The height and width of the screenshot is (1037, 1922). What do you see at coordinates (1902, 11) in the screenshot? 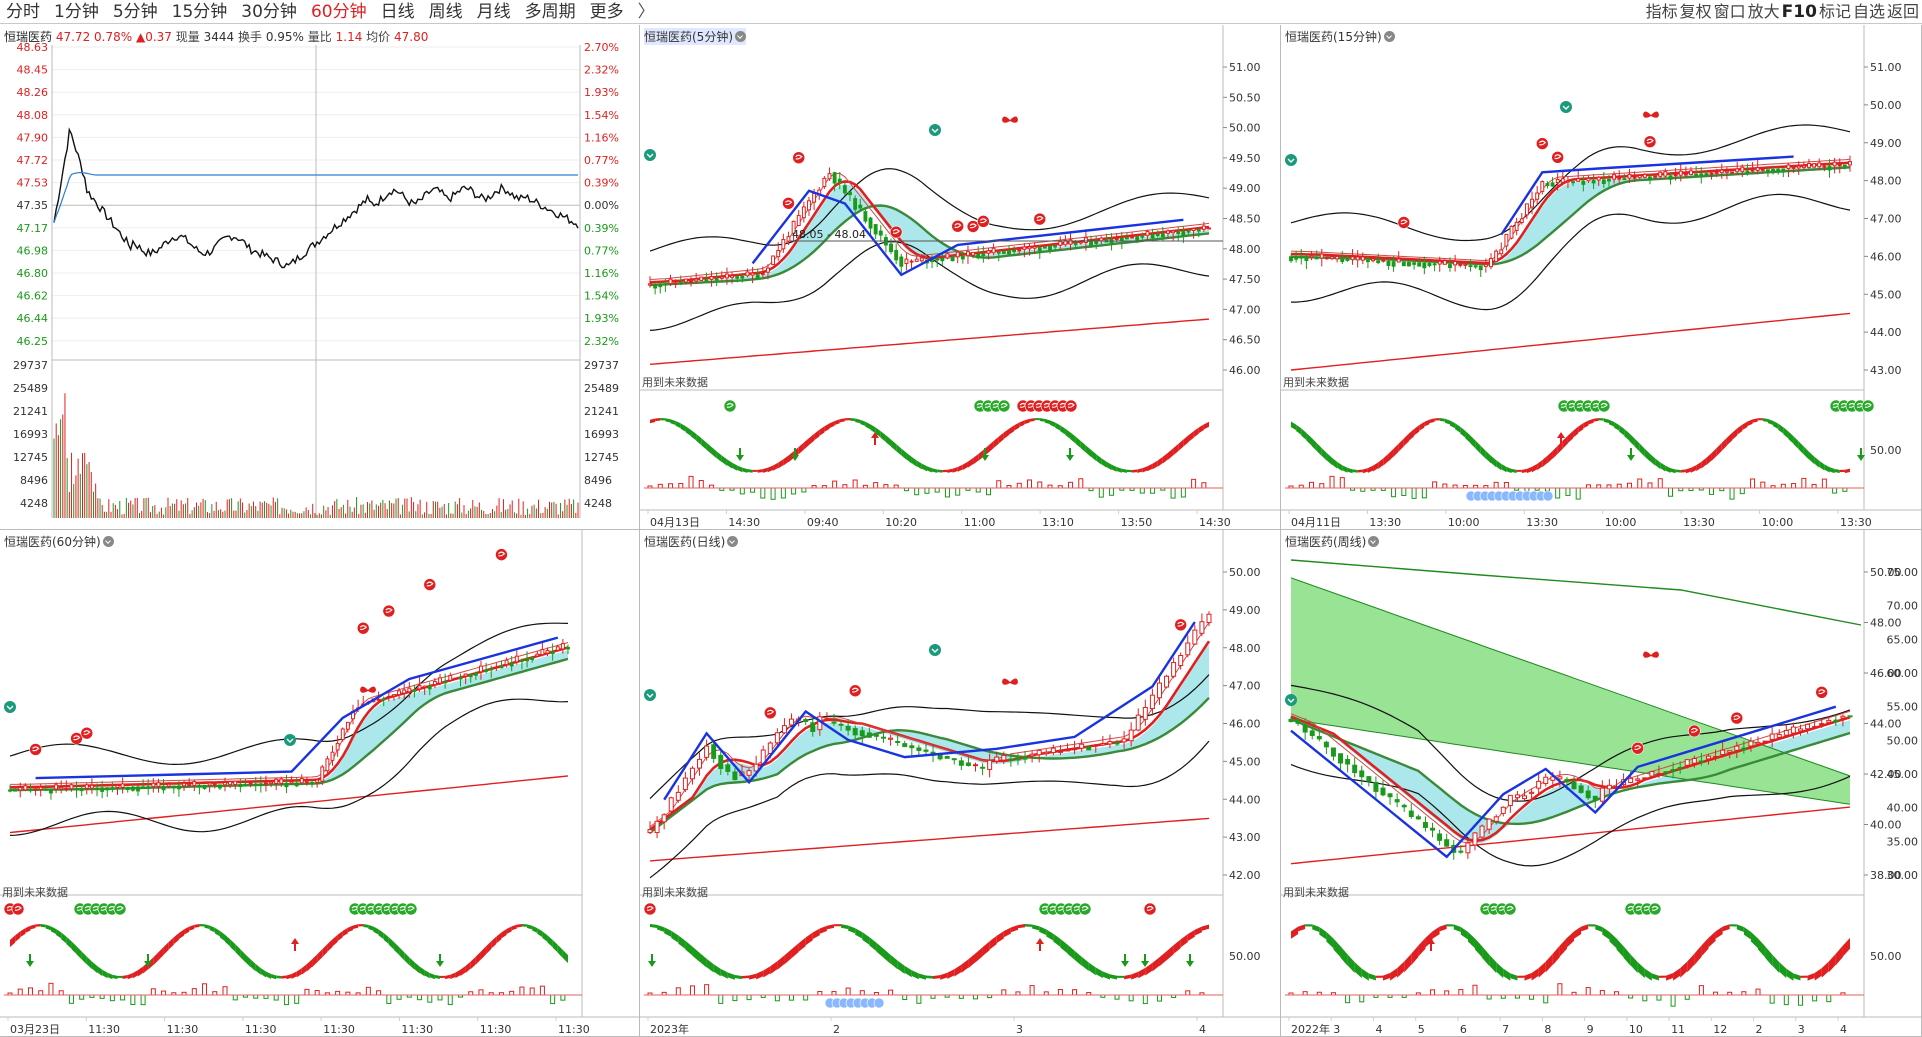
I see `tool-button-7: 返回` at bounding box center [1902, 11].